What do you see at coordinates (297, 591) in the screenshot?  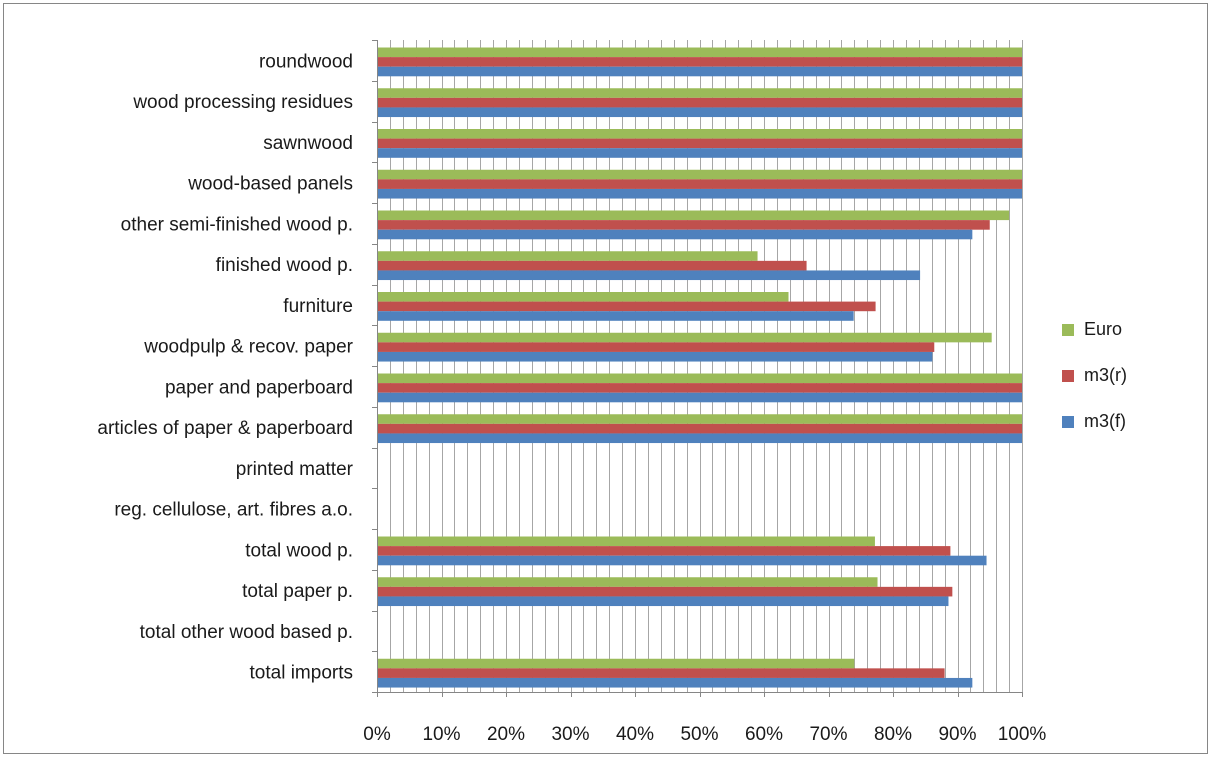 I see `category-label: total paper p.` at bounding box center [297, 591].